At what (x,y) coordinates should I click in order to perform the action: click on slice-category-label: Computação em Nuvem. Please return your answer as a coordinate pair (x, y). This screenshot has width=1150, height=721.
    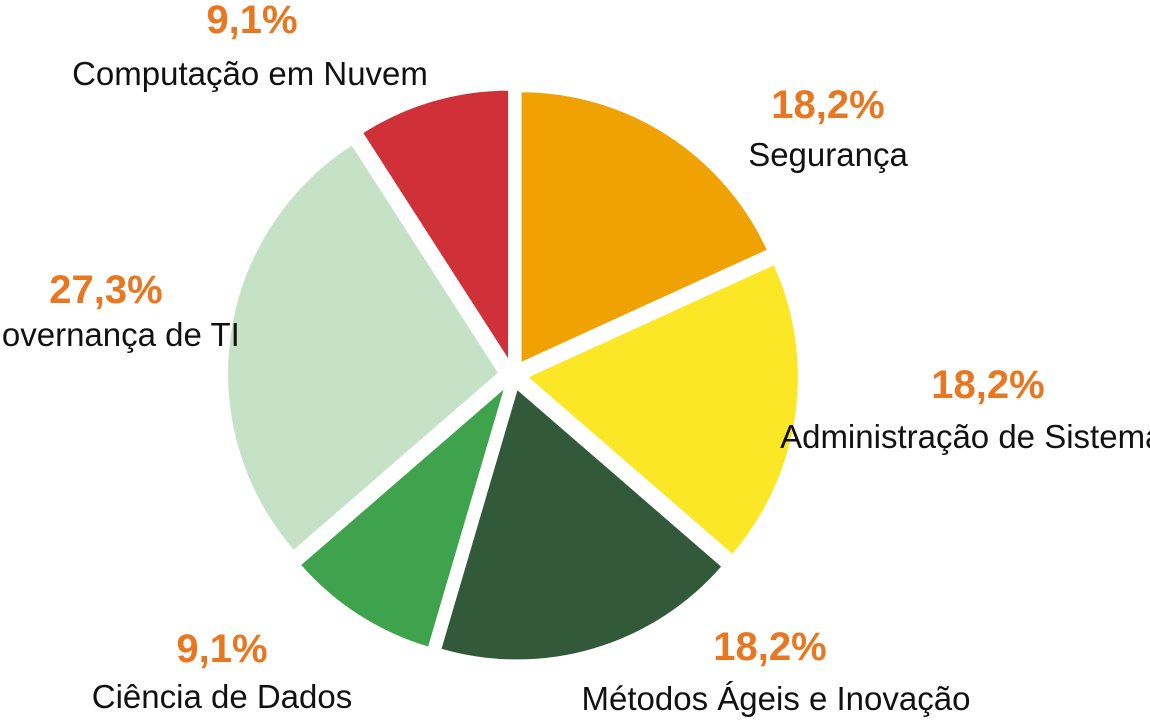
    Looking at the image, I should click on (250, 73).